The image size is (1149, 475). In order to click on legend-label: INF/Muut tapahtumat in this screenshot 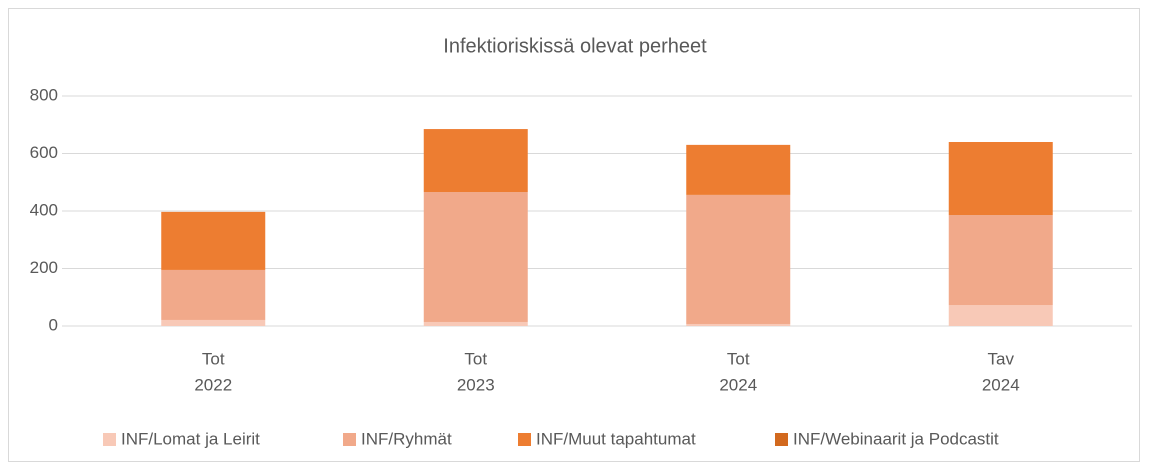, I will do `click(616, 438)`.